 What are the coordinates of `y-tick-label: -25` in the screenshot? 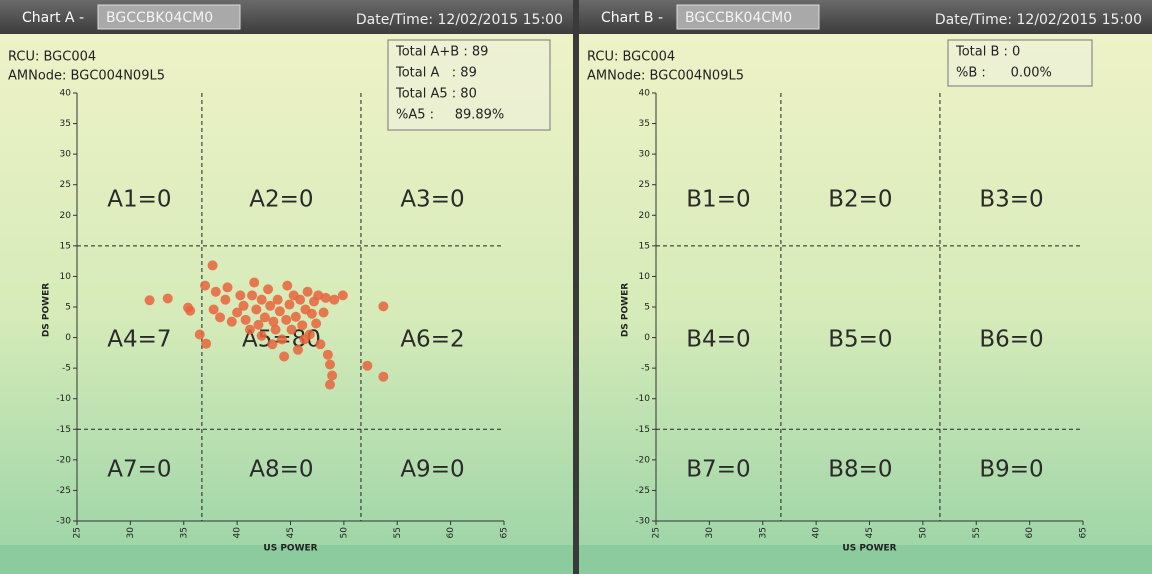 It's located at (63, 491).